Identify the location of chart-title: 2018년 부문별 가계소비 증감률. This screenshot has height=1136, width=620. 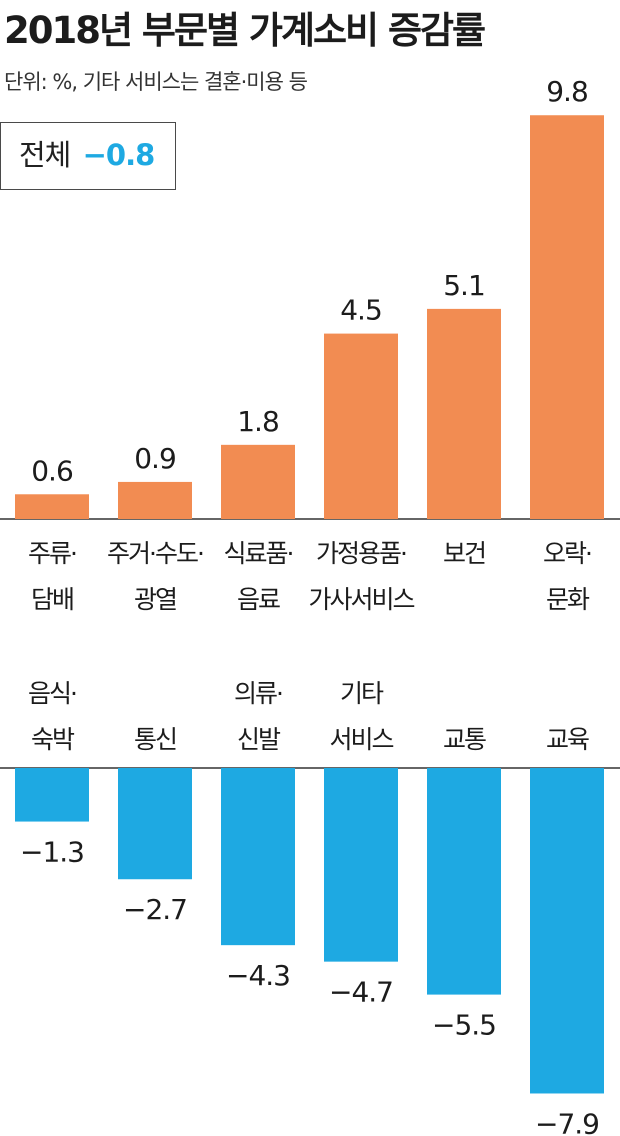
(245, 30).